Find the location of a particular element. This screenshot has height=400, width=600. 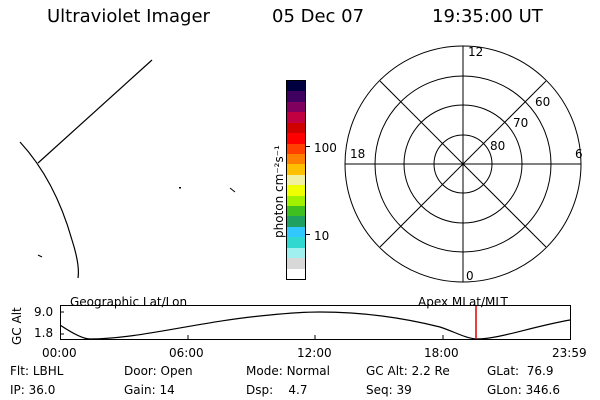

seq-field: Seq: 39 is located at coordinates (389, 390).